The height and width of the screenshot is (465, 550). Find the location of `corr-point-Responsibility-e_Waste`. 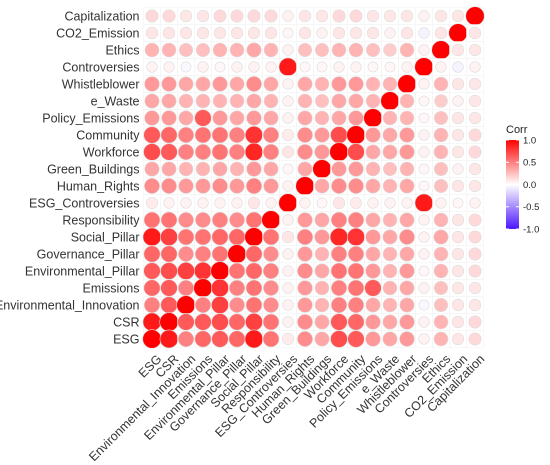

corr-point-Responsibility-e_Waste is located at coordinates (390, 220).